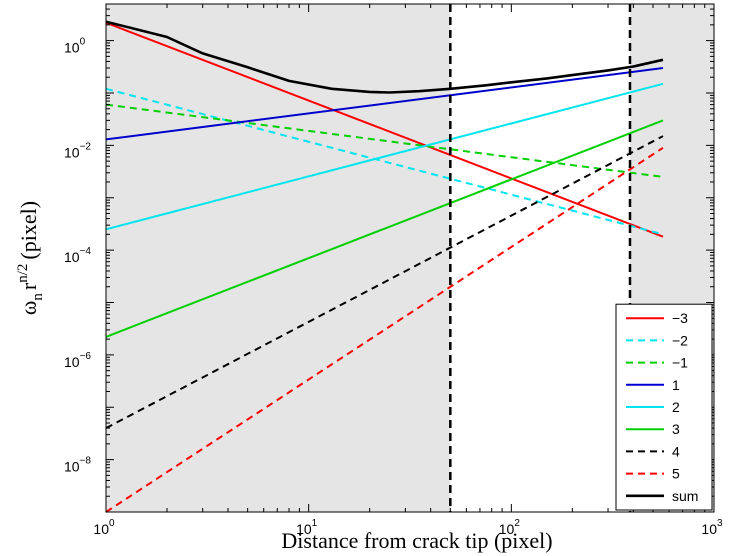 The height and width of the screenshot is (556, 736). What do you see at coordinates (23, 273) in the screenshot?
I see `y-axis-label-sup: n/2` at bounding box center [23, 273].